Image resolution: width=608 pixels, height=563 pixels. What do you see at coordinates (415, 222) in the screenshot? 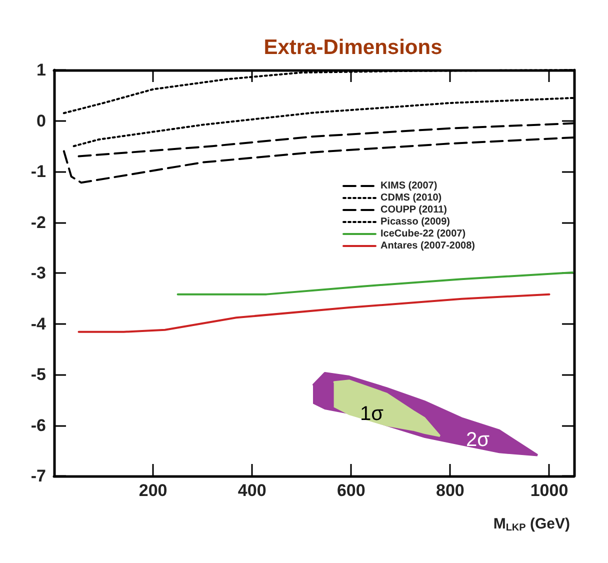
I see `legend-label: Picasso (2009)` at bounding box center [415, 222].